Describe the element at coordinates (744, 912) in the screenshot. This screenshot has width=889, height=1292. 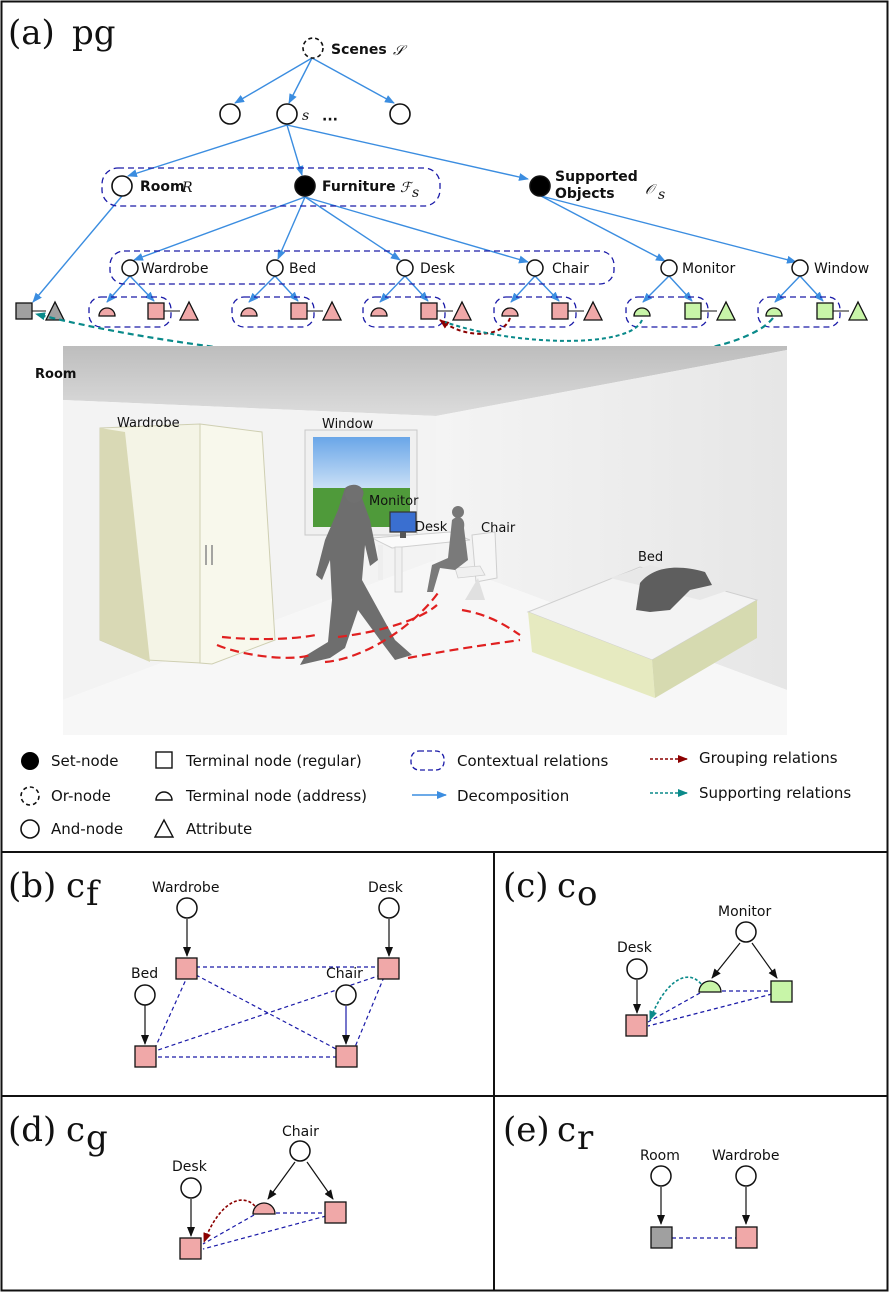
I see `c-monitor-label: Monitor` at that location.